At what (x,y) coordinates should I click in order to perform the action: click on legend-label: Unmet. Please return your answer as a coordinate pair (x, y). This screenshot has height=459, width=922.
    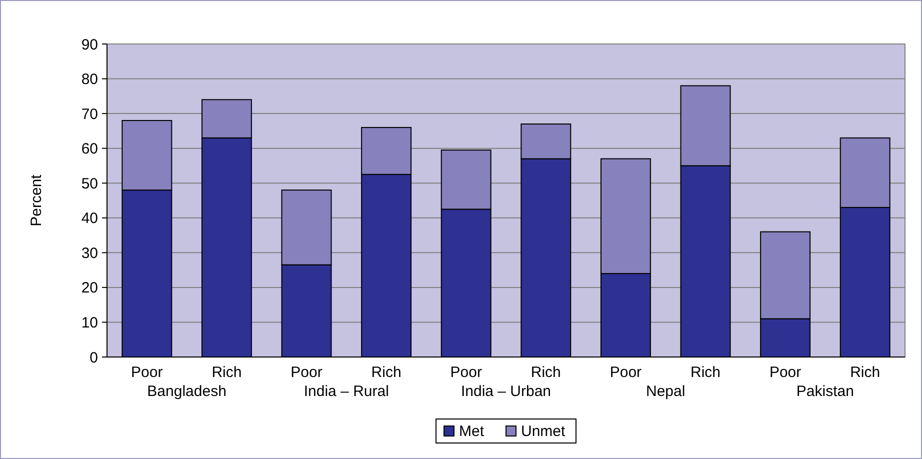
    Looking at the image, I should click on (543, 431).